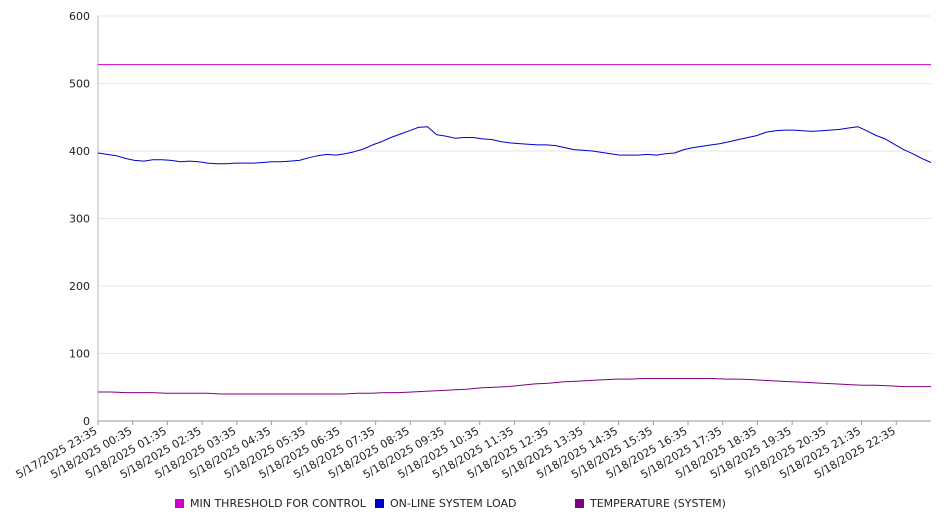  Describe the element at coordinates (278, 503) in the screenshot. I see `legend-label-threshold: MIN THRESHOLD FOR CONTROL` at that location.